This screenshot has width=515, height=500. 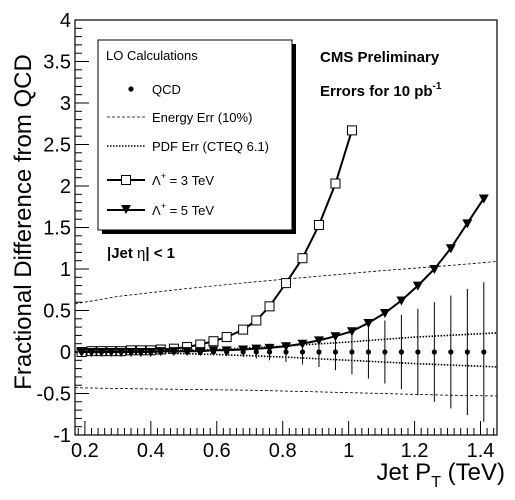 I want to click on legend-lam3-marker, so click(x=126, y=180).